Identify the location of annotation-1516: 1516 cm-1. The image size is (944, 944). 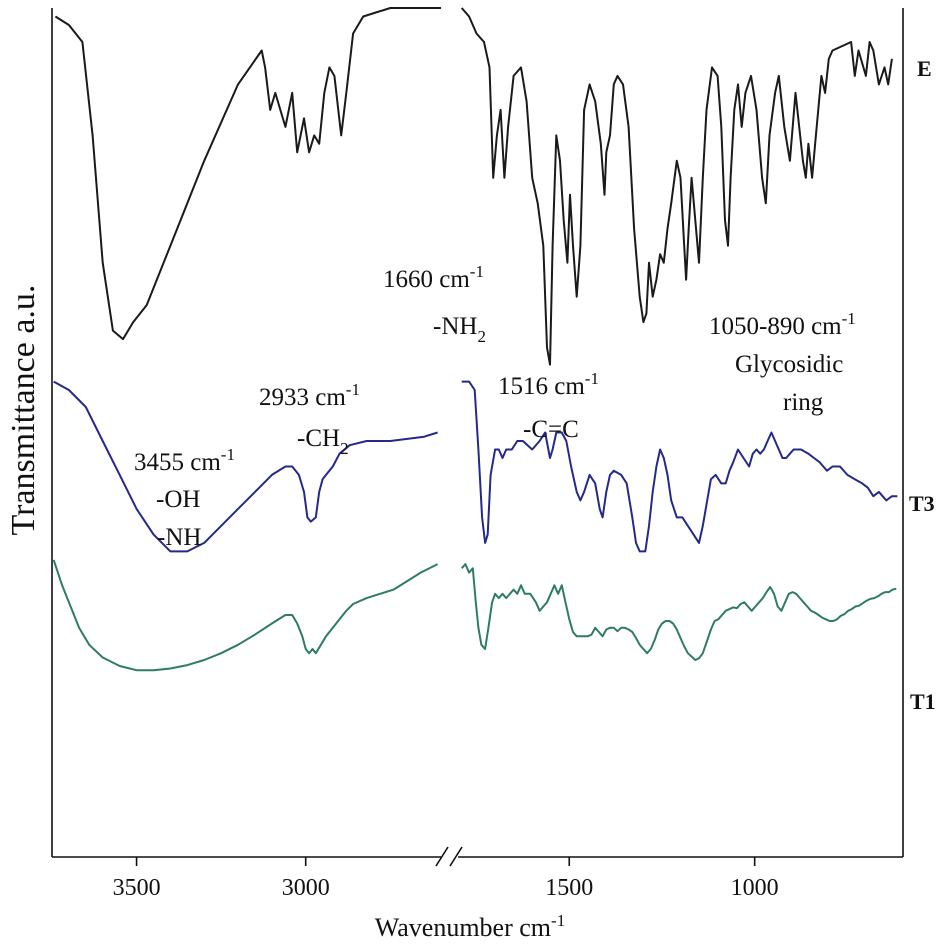
(548, 384).